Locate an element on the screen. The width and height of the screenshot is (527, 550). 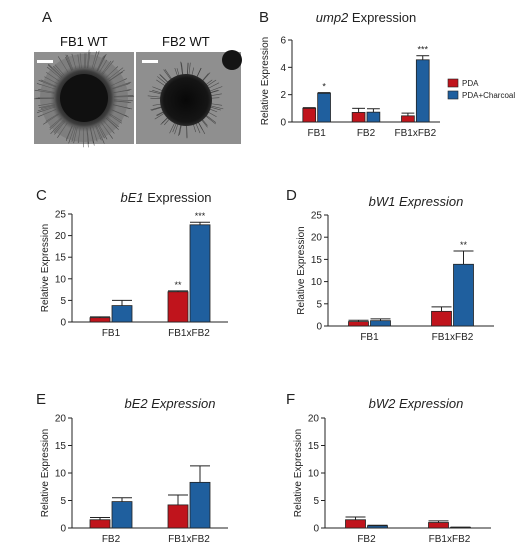
chart-title-italic: bE2 Expression is located at coordinates (169, 403).